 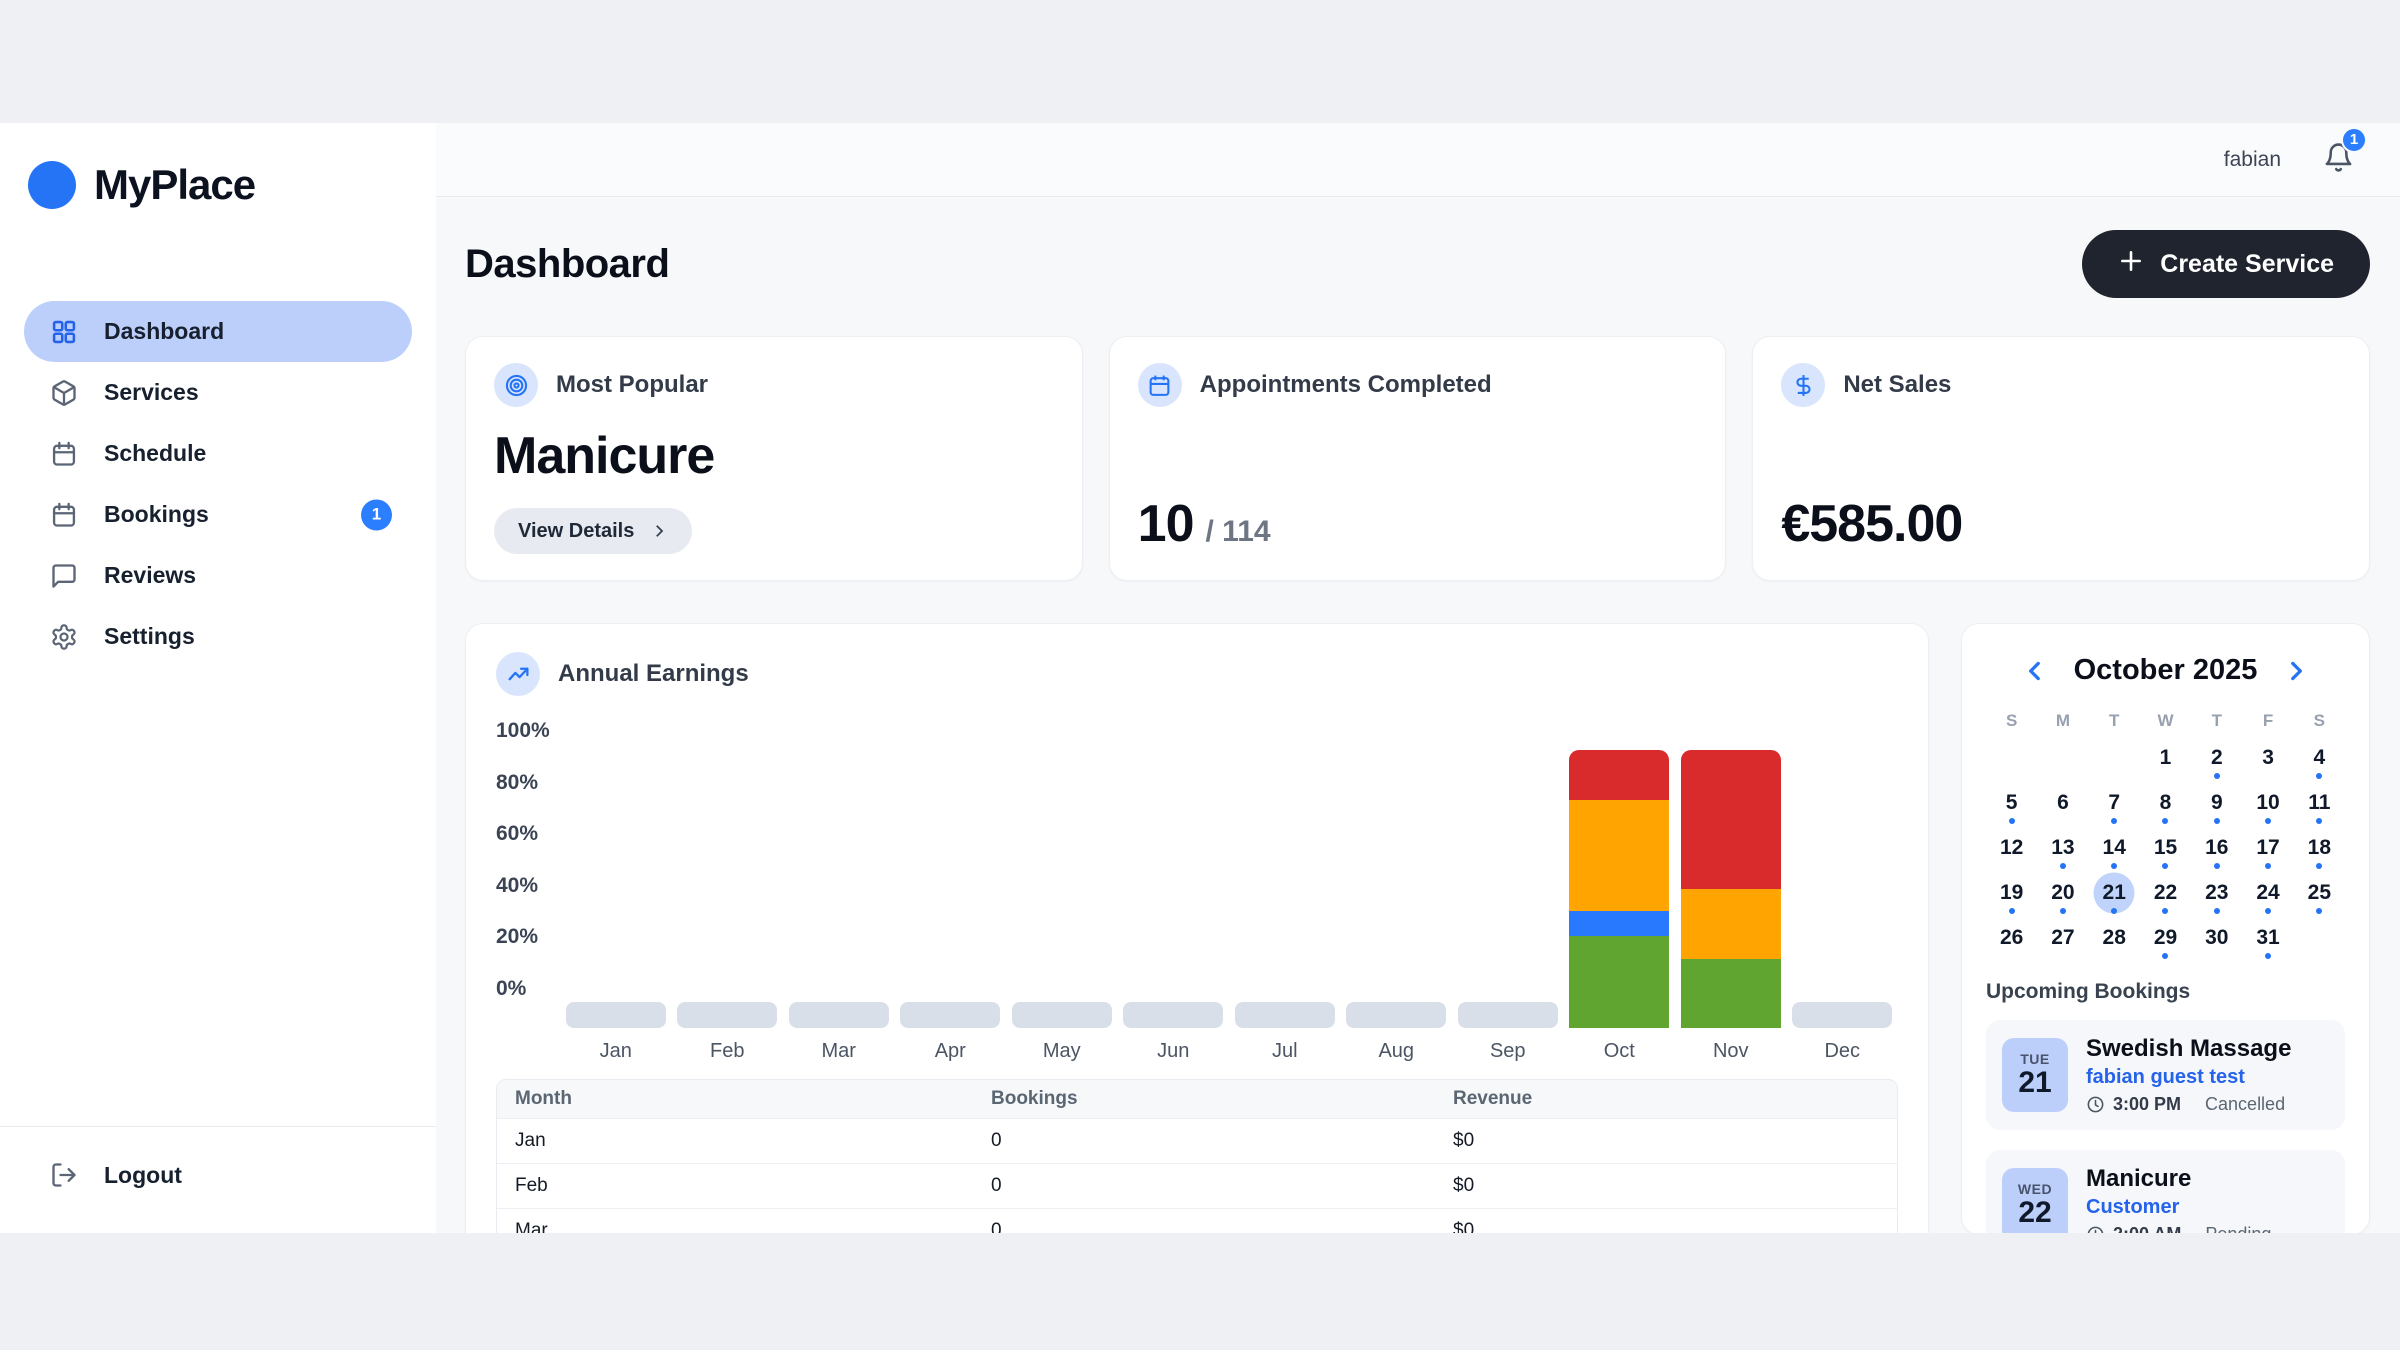 I want to click on orange-segment, so click(x=1619, y=856).